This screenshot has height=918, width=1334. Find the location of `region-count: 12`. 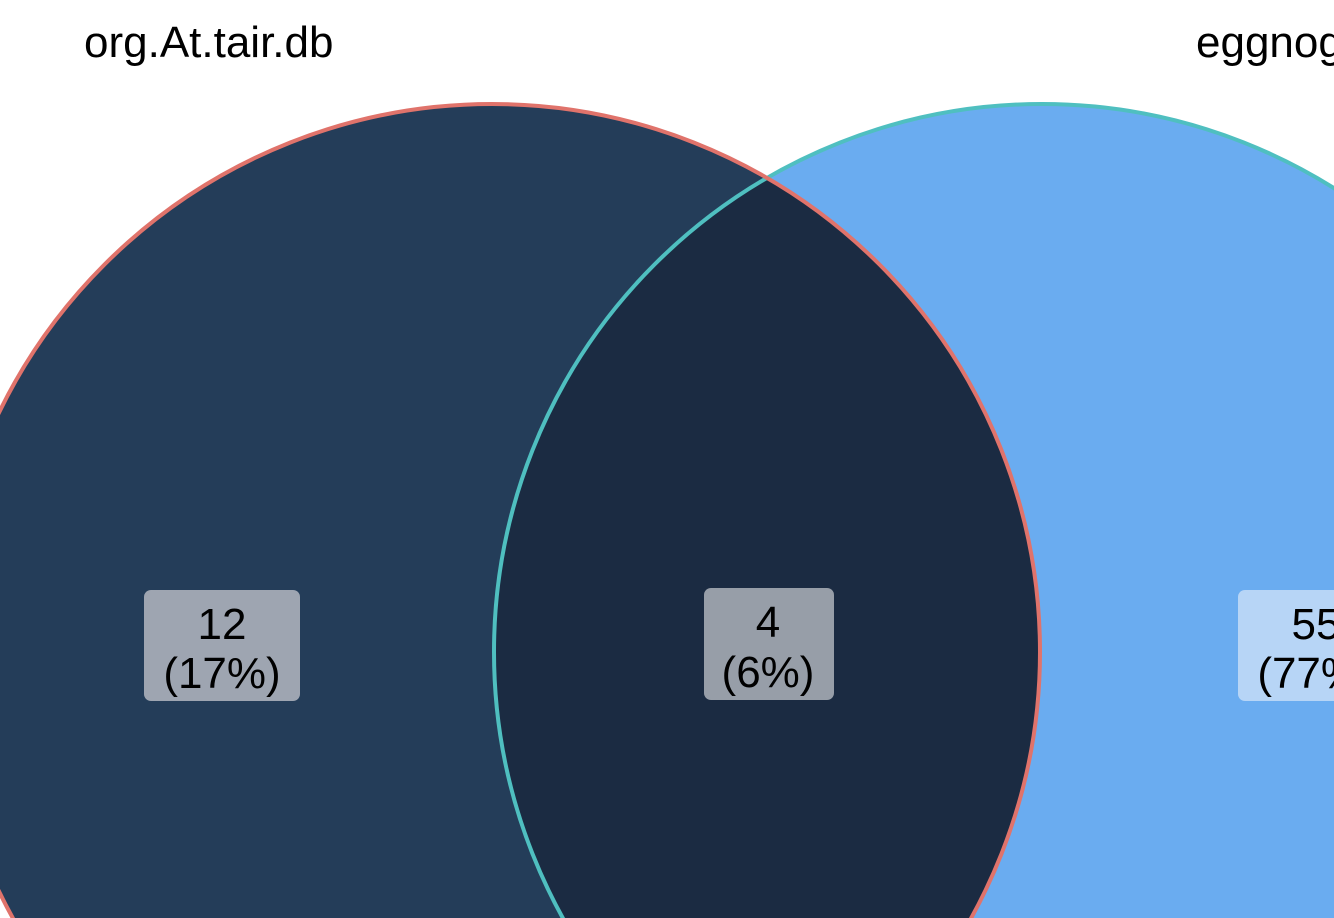

region-count: 12 is located at coordinates (222, 624).